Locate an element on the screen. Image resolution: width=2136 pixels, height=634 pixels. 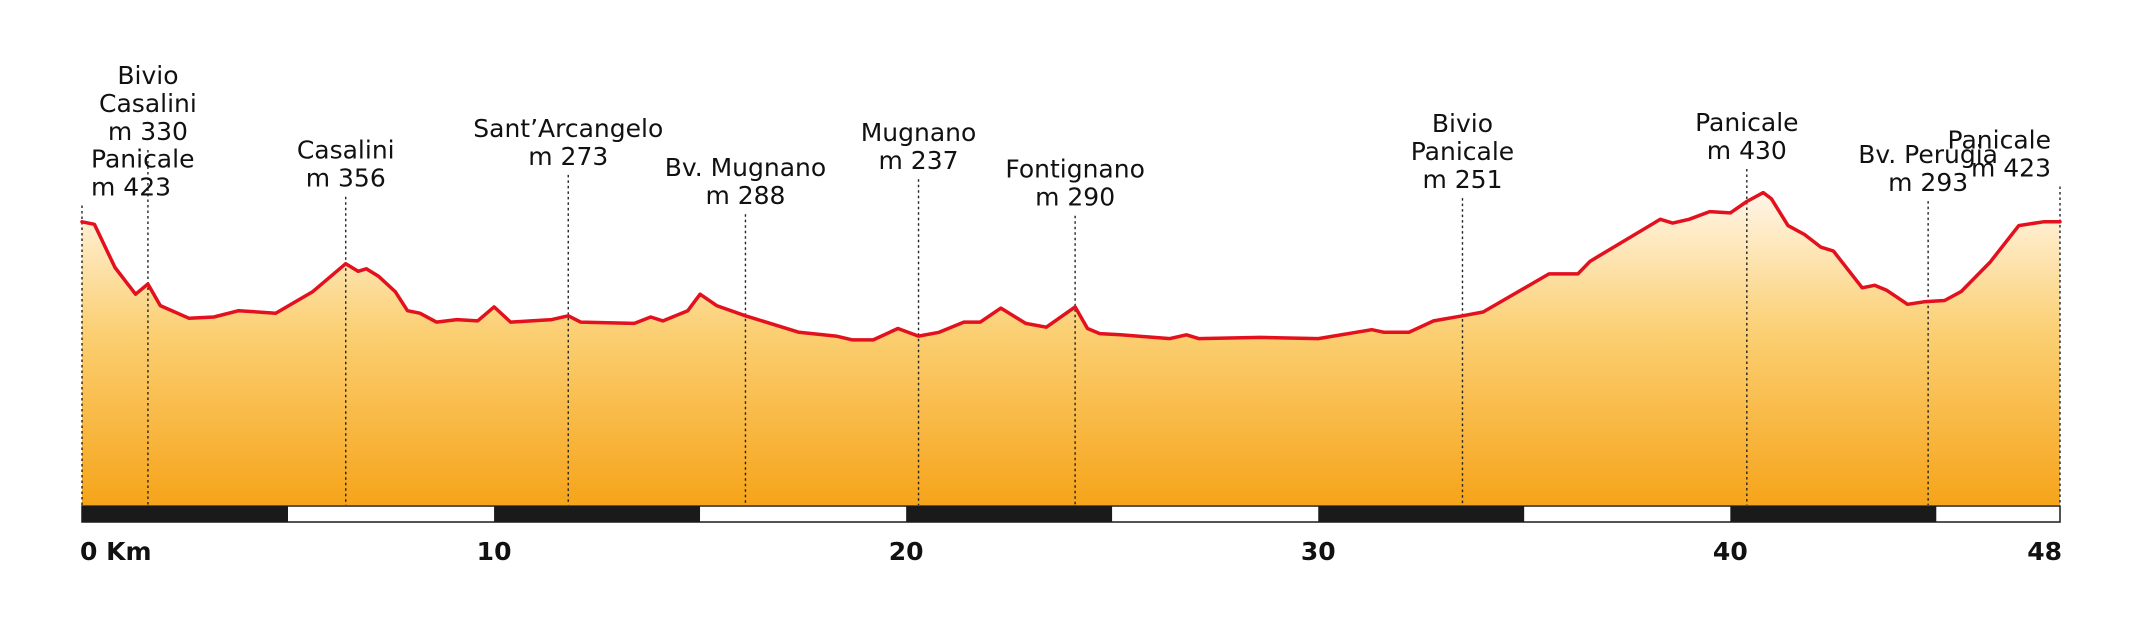
annotation-label: m 273 is located at coordinates (568, 156).